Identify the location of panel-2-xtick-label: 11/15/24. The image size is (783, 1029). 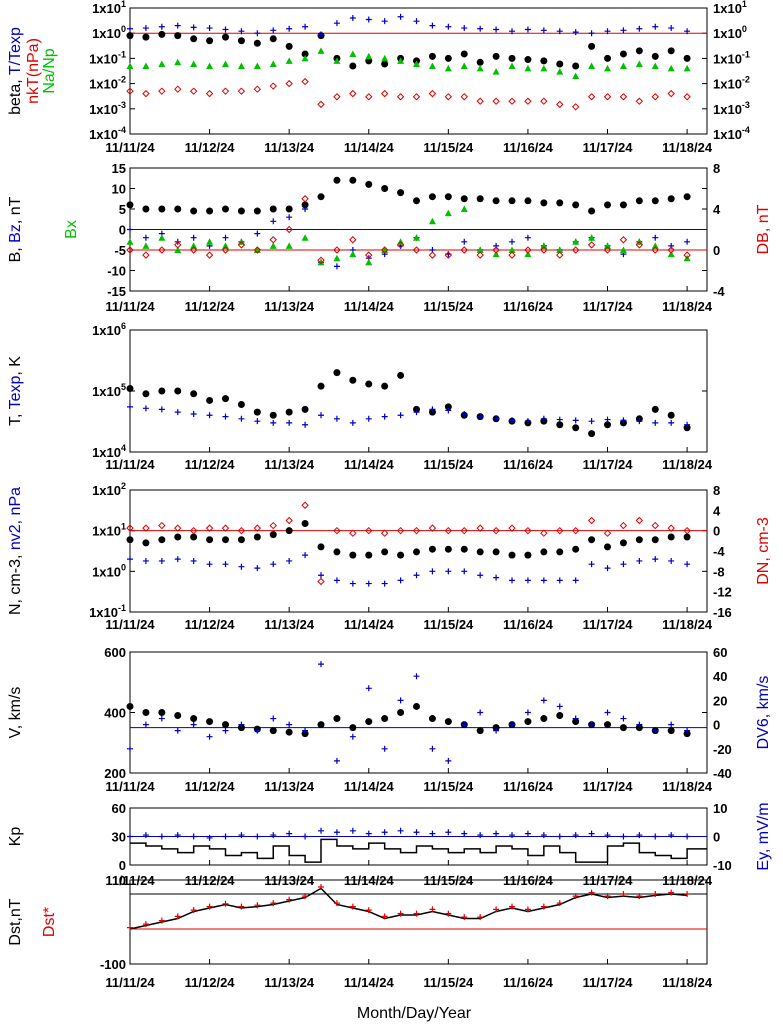
(448, 306).